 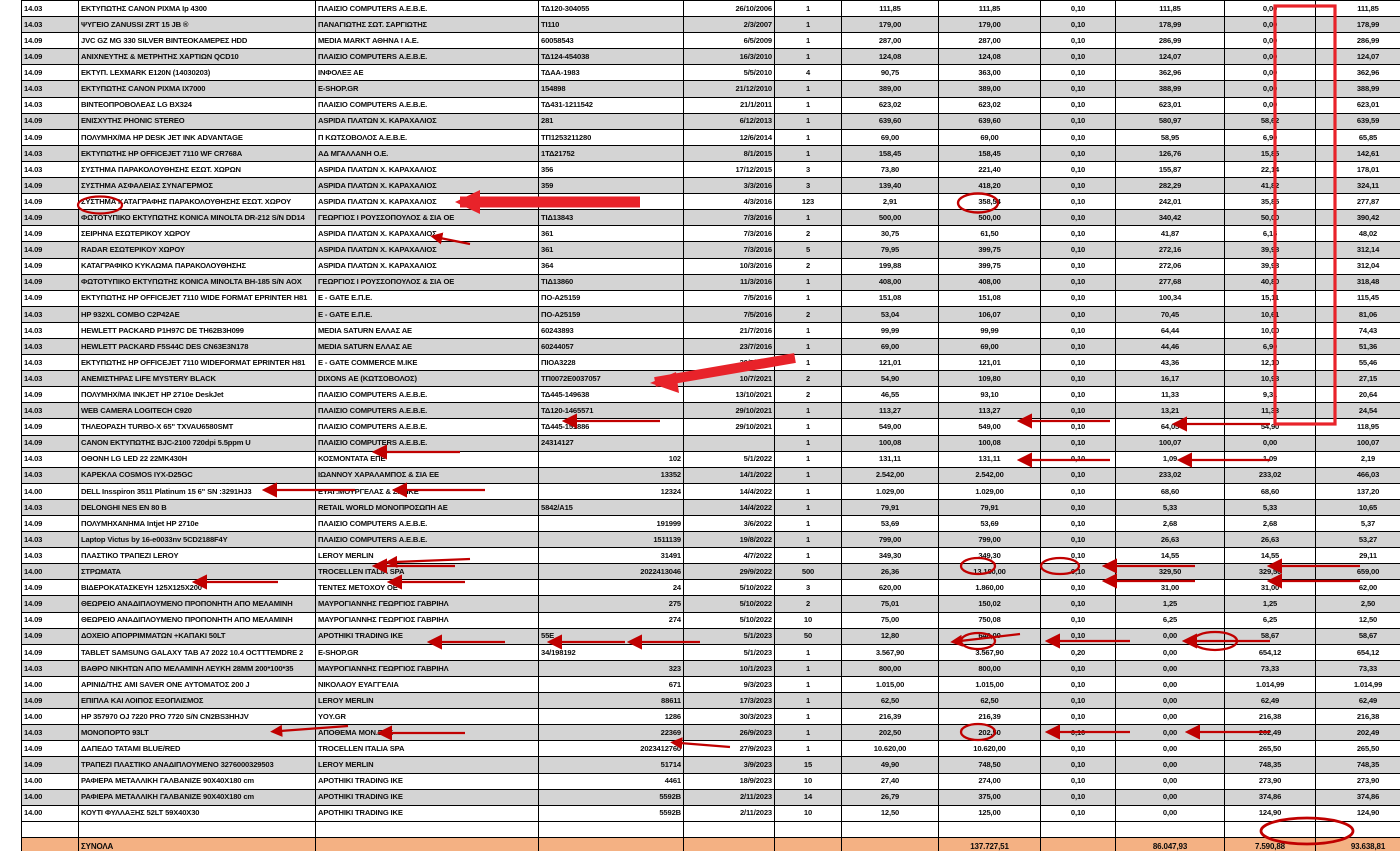 I want to click on cell-qty: 4, so click(x=808, y=73).